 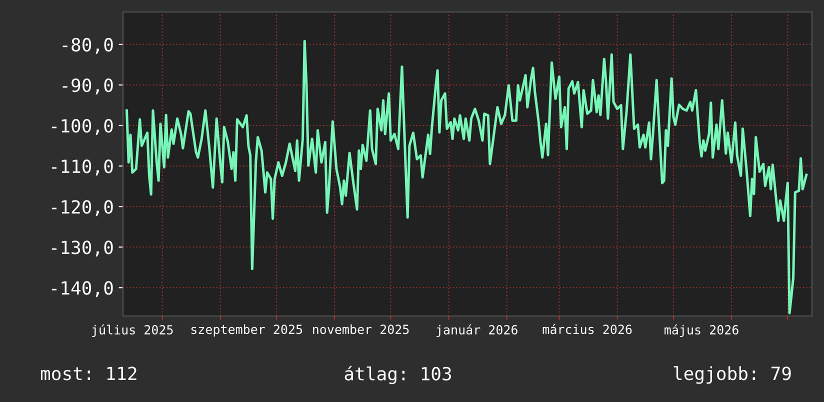 What do you see at coordinates (82, 248) in the screenshot?
I see `y-tick-label: -130,0` at bounding box center [82, 248].